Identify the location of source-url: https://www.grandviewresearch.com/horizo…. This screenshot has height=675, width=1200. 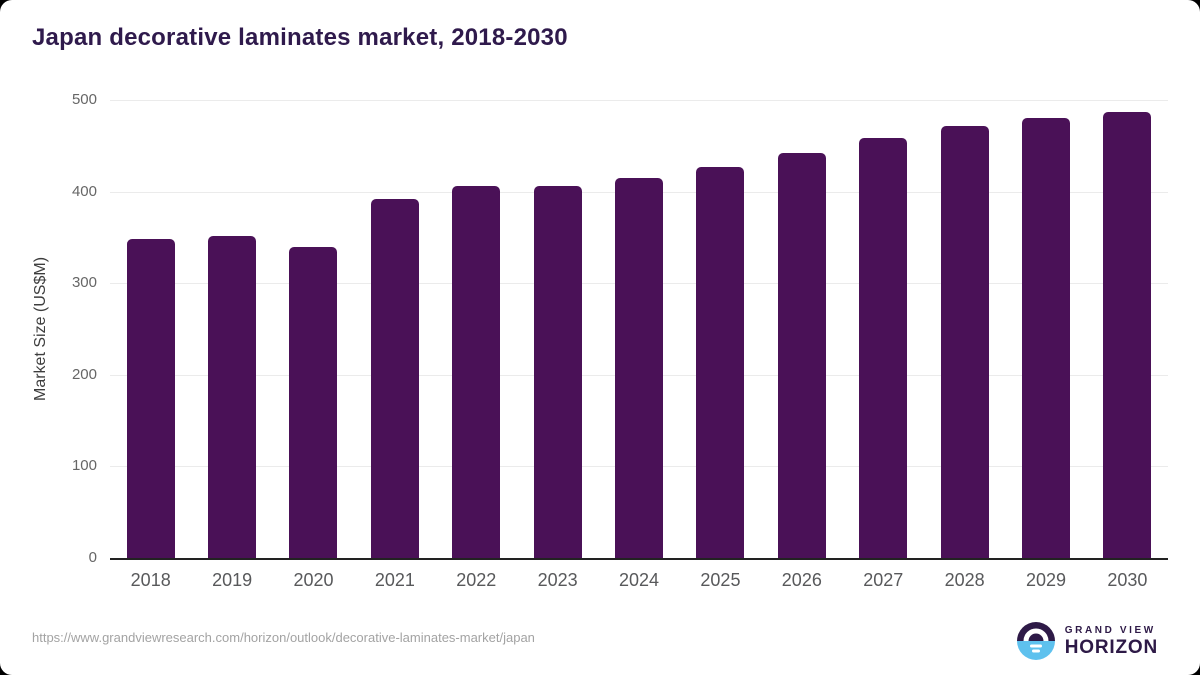
(283, 637).